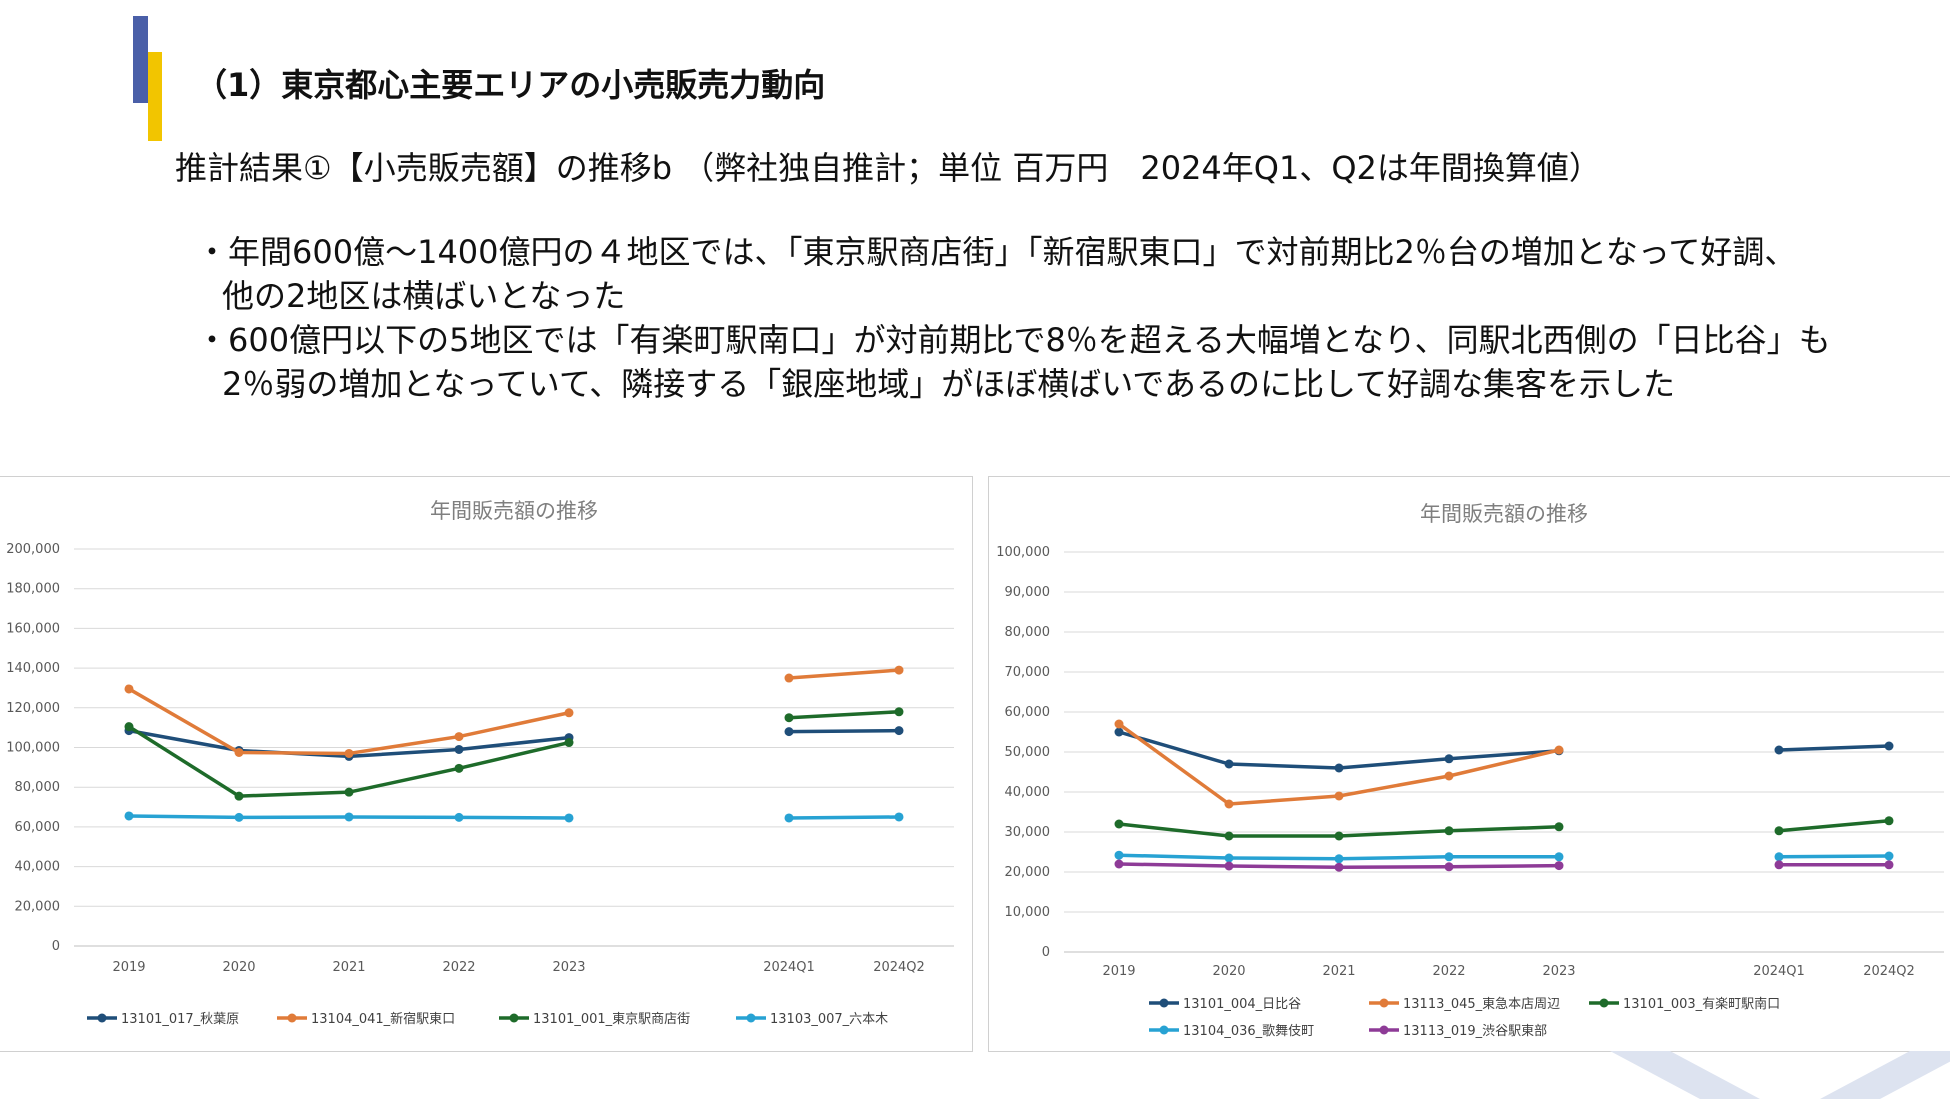  What do you see at coordinates (1248, 1031) in the screenshot?
I see `legend-label: 13104_036_歌舞伎町` at bounding box center [1248, 1031].